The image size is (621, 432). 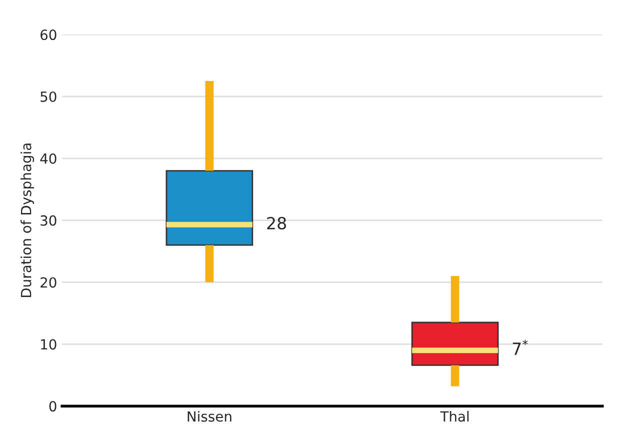 What do you see at coordinates (48, 220) in the screenshot?
I see `y-tick-label: 30` at bounding box center [48, 220].